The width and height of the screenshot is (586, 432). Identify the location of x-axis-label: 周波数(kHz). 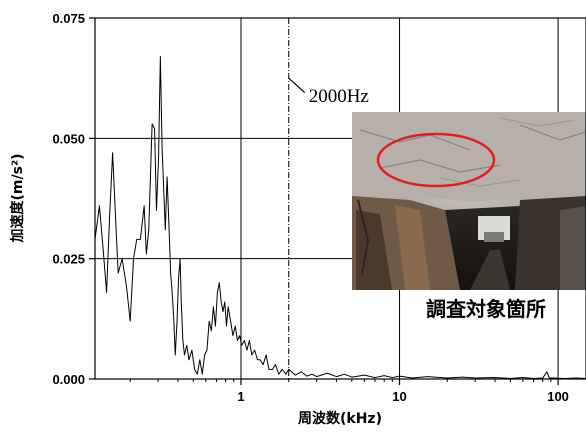
(340, 418).